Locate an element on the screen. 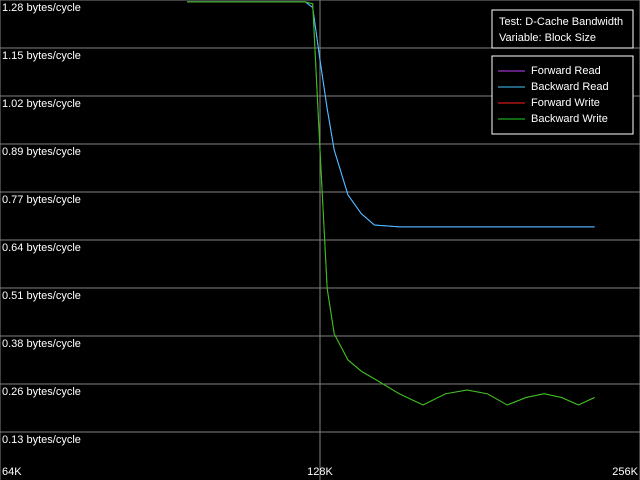 This screenshot has width=640, height=480. annotation: Variable: Block Size is located at coordinates (547, 38).